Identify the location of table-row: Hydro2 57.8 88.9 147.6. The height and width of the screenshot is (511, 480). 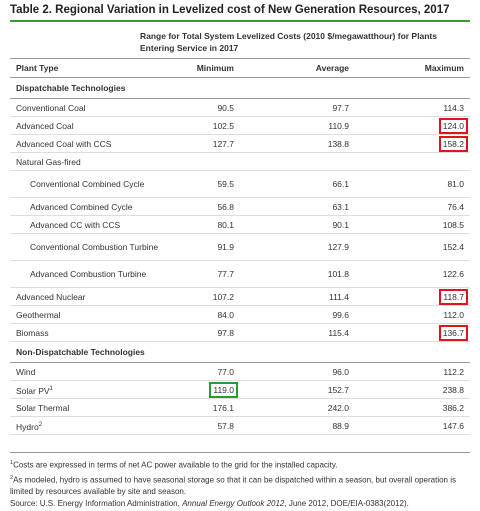
(240, 425).